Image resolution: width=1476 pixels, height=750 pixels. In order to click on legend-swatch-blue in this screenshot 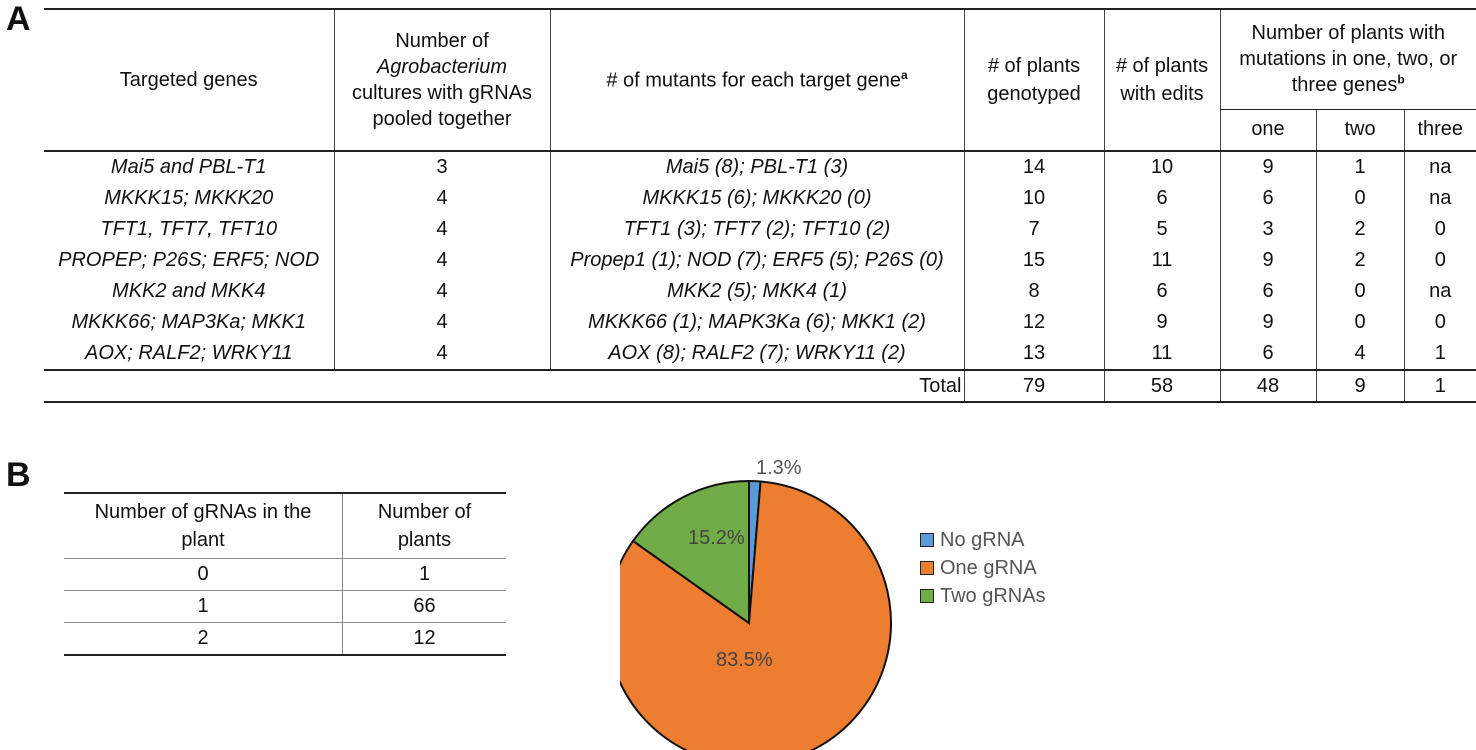, I will do `click(927, 540)`.